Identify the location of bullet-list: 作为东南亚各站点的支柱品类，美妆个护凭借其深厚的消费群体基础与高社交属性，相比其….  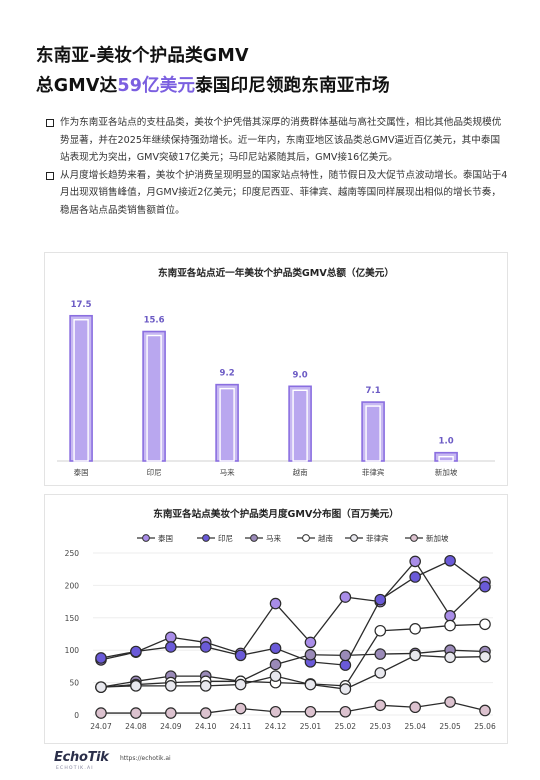
(277, 167).